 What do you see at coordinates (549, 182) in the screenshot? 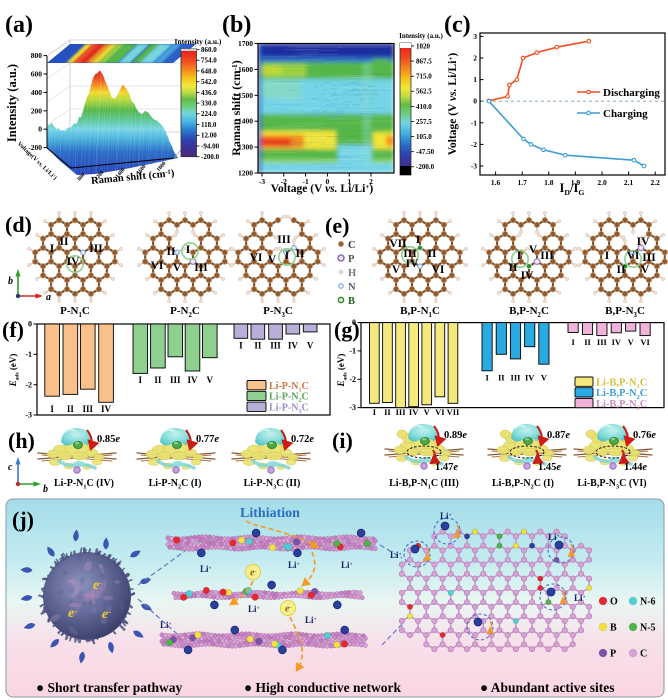
I see `svg-text: 1.8` at bounding box center [549, 182].